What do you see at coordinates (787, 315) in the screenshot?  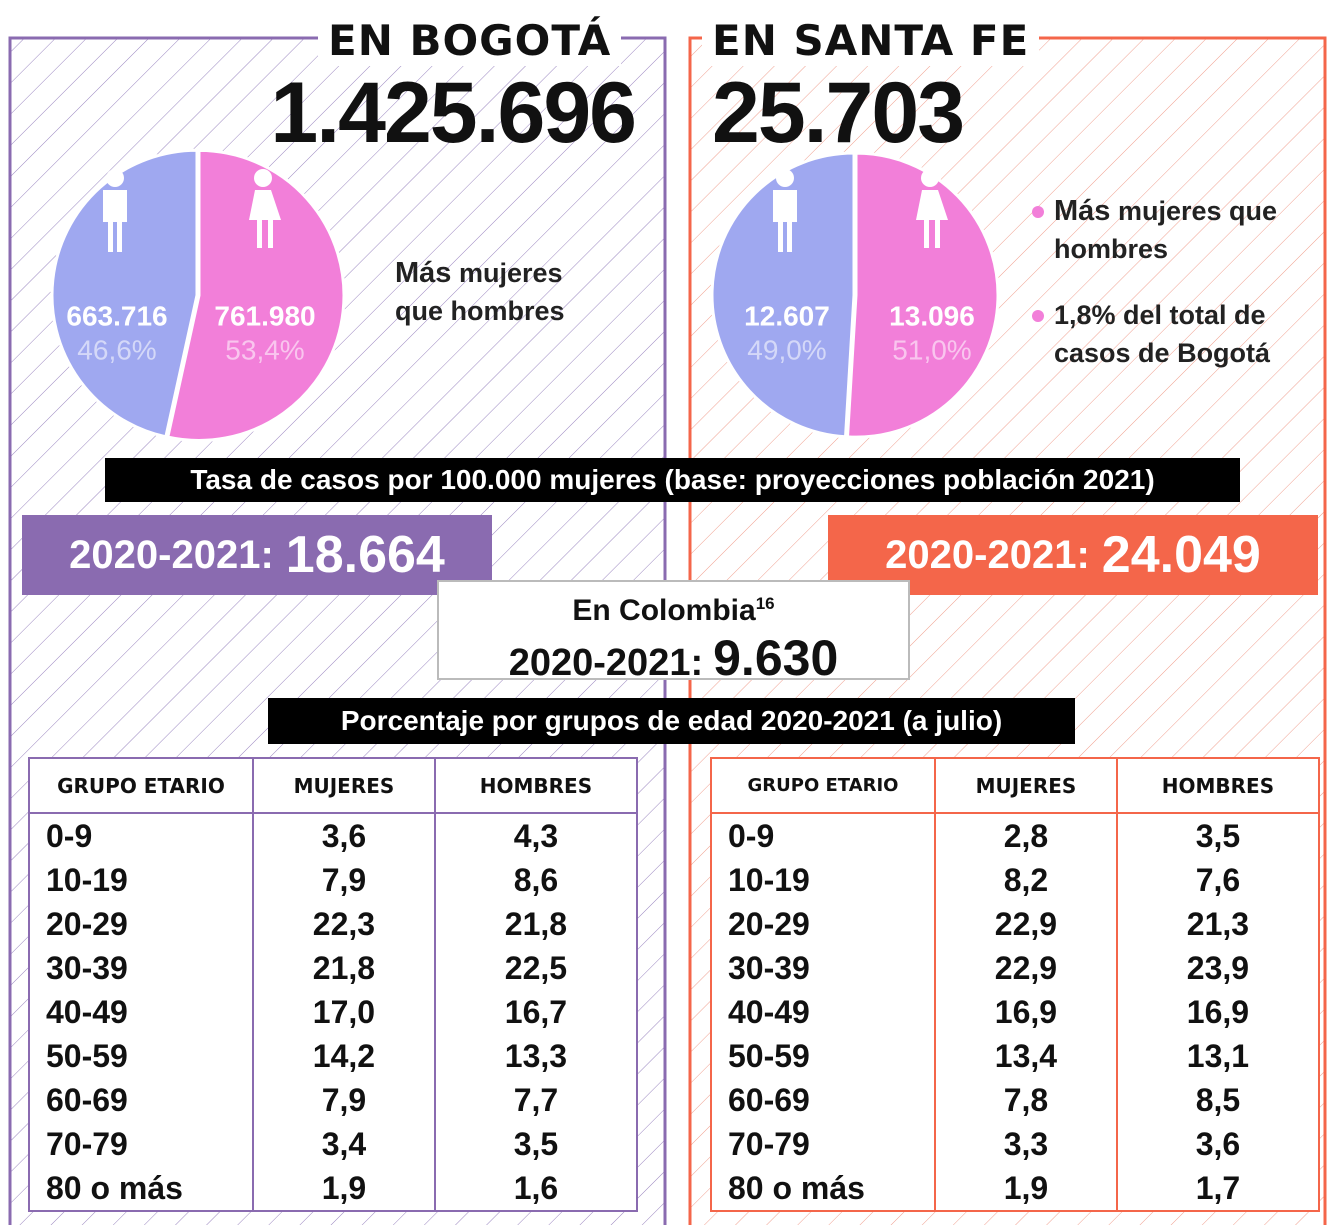 I see `slice-value: 12.607` at bounding box center [787, 315].